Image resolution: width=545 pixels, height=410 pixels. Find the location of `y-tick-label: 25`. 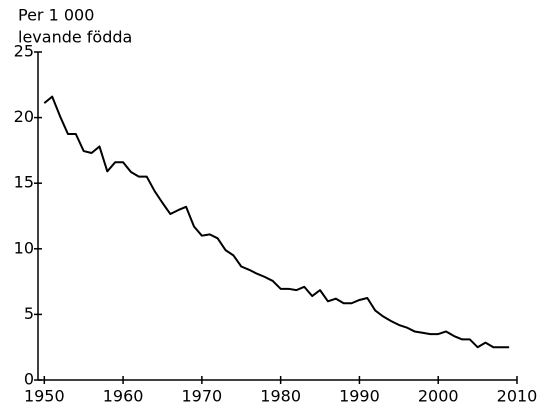

y-tick-label: 25 is located at coordinates (24, 51).